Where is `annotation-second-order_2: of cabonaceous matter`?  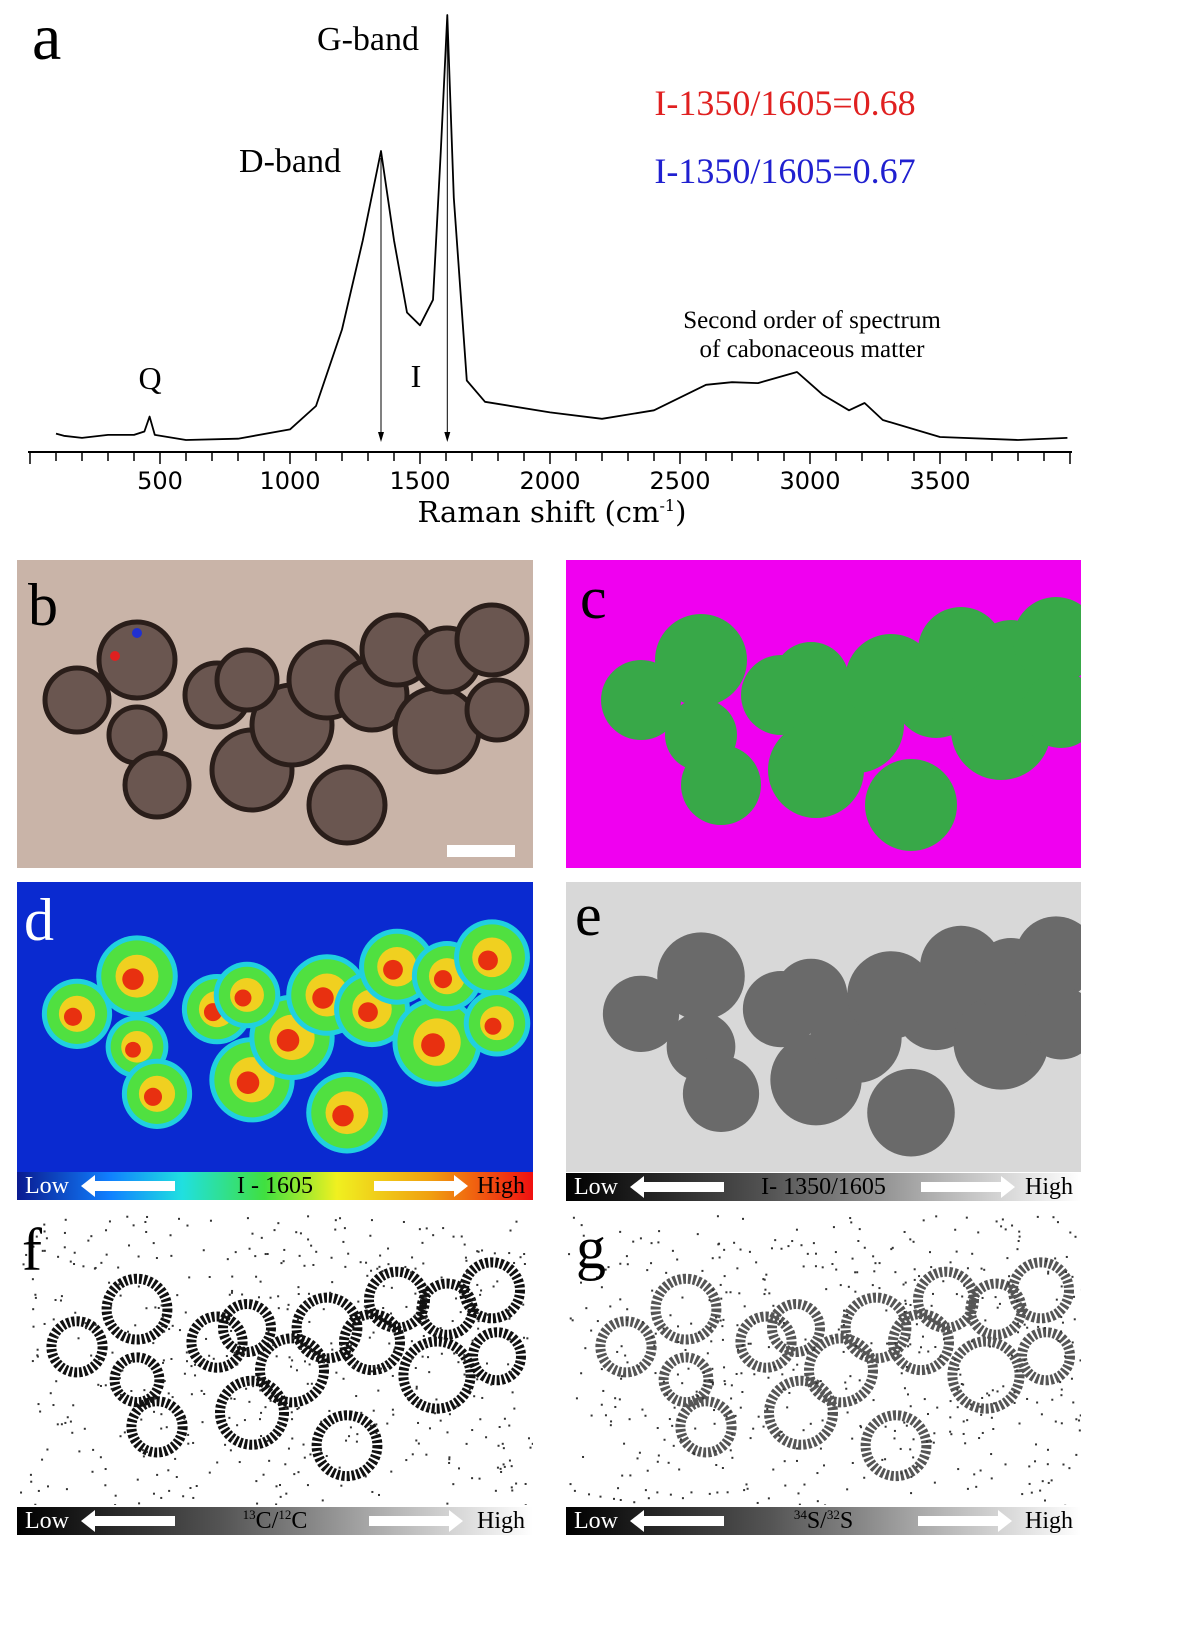
annotation-second-order_2: of cabonaceous matter is located at coordinates (813, 349).